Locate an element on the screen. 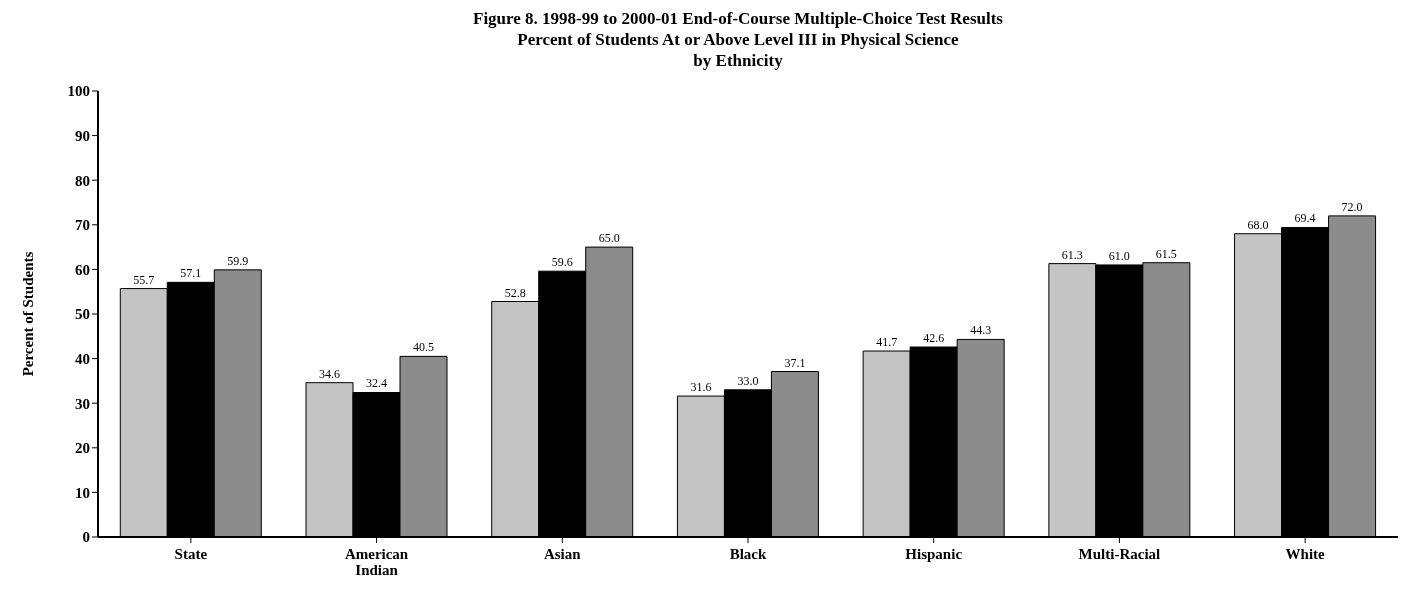 The image size is (1416, 604). data-label: 40.5 is located at coordinates (423, 347).